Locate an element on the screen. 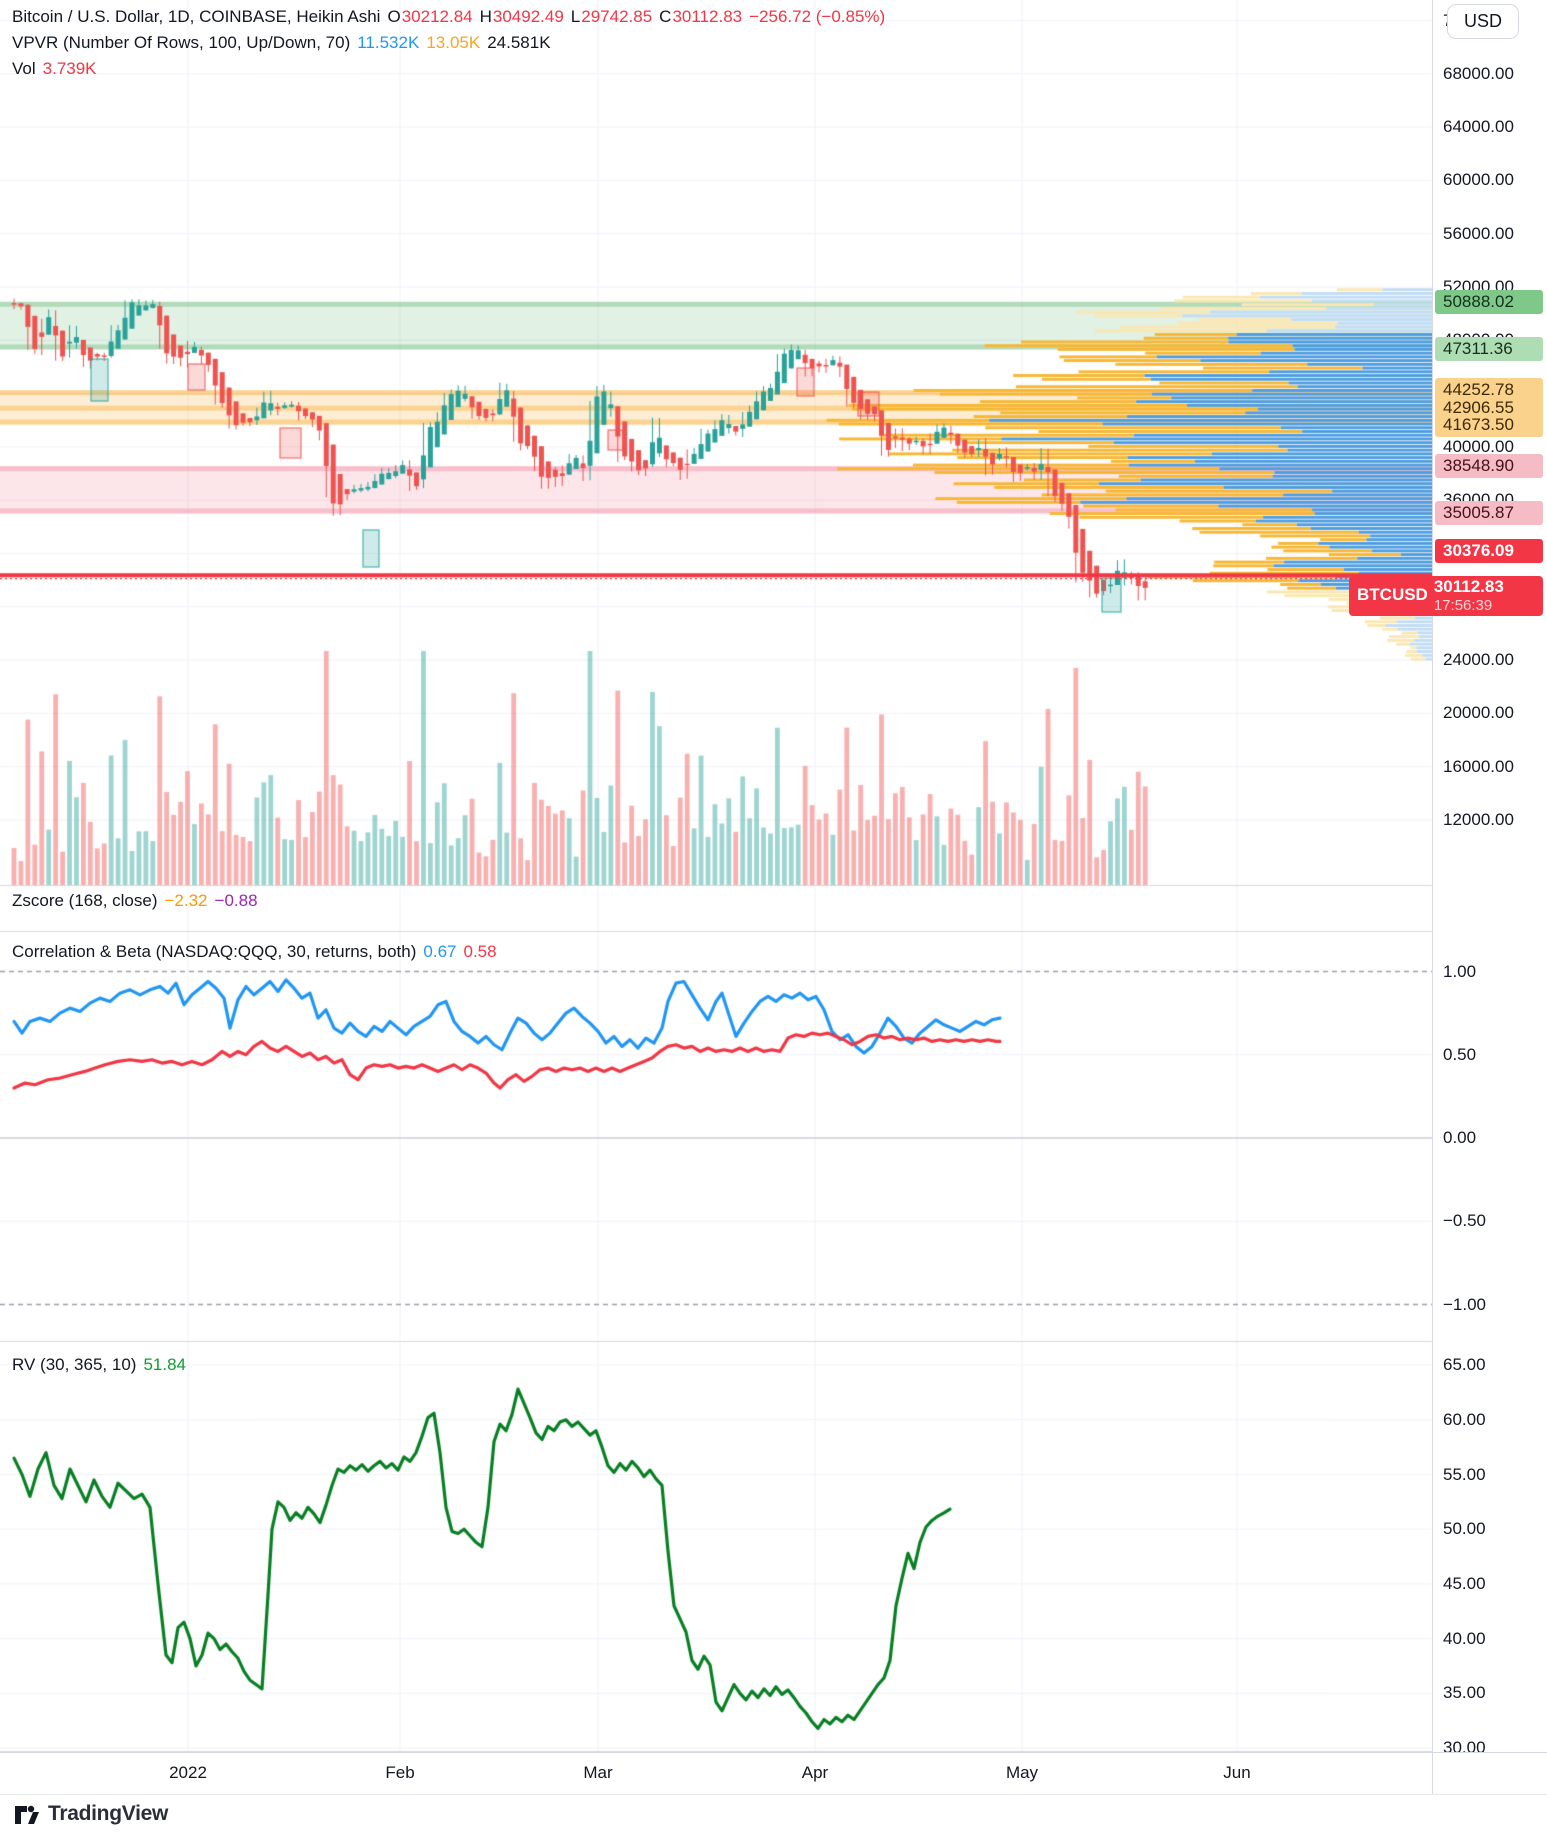 The height and width of the screenshot is (1845, 1547). vpvr-up-value: 11.532K is located at coordinates (388, 42).